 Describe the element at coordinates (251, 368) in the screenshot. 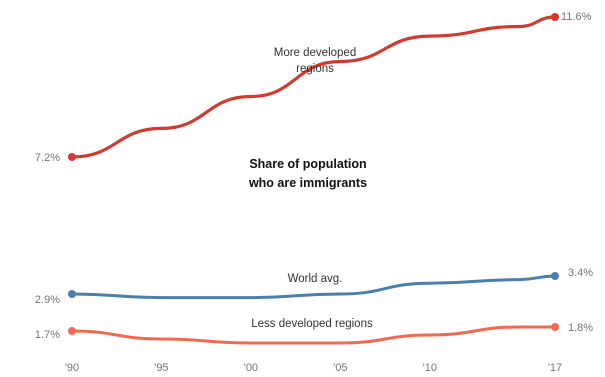

I see `x-tick-label: '00` at that location.